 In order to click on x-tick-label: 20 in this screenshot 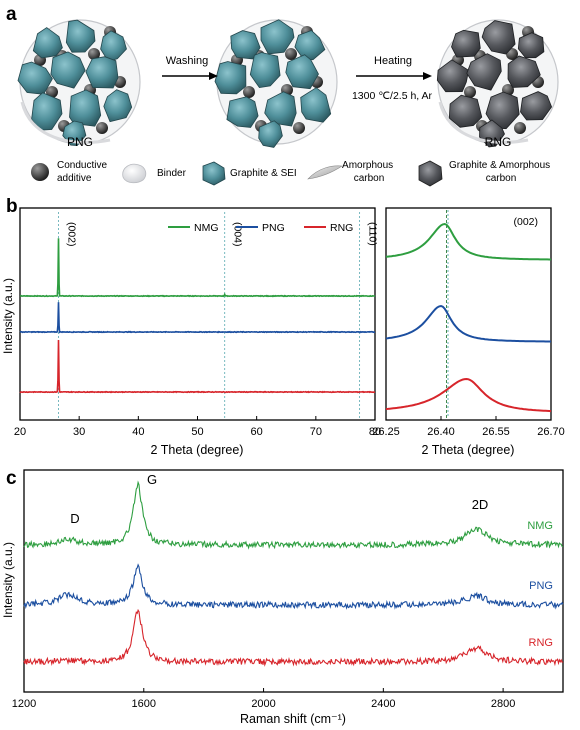, I will do `click(20, 432)`.